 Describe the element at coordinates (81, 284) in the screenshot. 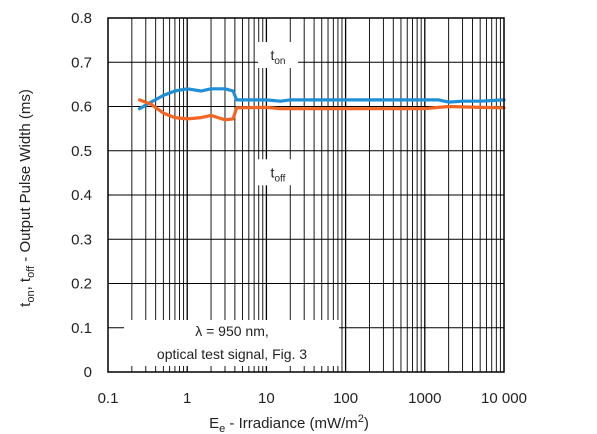

I see `y-tick-label: 0.2` at that location.